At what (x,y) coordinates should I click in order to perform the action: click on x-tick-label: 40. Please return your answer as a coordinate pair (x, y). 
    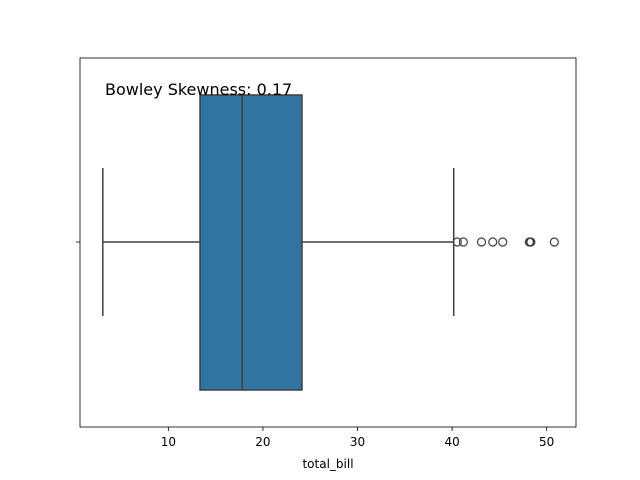
    Looking at the image, I should click on (451, 442).